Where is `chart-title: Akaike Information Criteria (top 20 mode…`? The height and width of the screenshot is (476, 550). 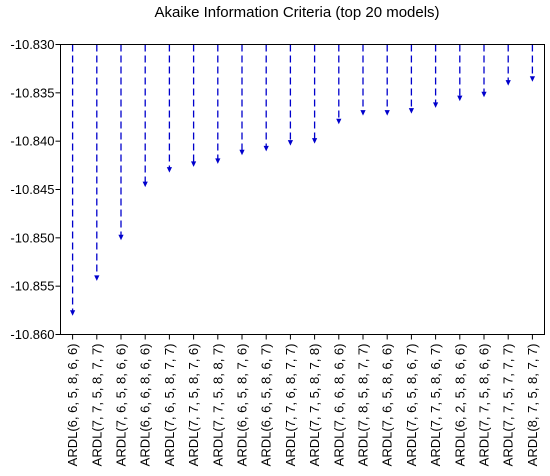 chart-title: Akaike Information Criteria (top 20 mode… is located at coordinates (296, 12).